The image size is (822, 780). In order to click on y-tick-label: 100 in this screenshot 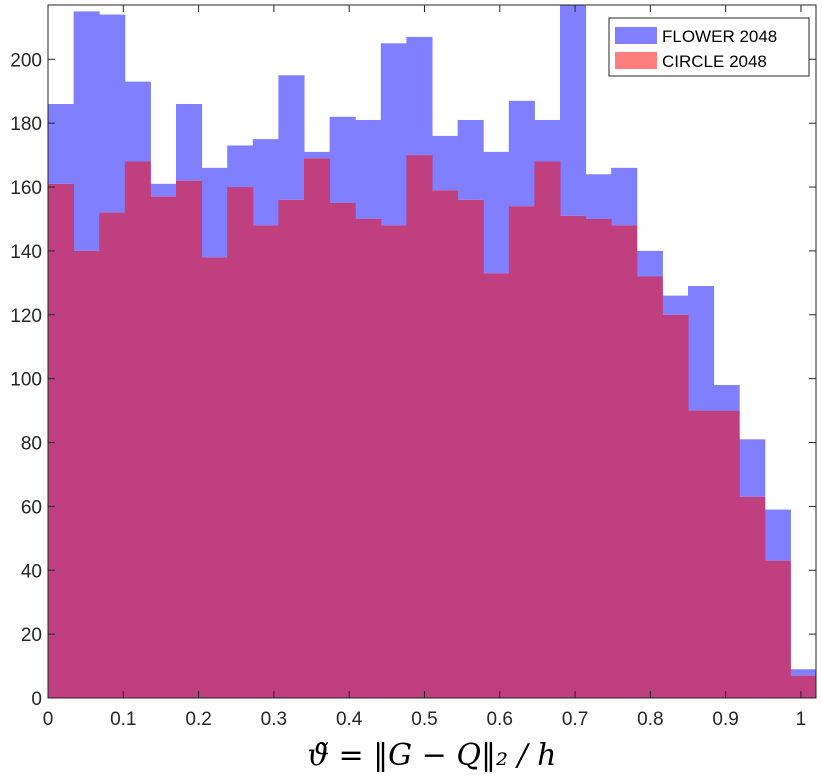, I will do `click(26, 380)`.